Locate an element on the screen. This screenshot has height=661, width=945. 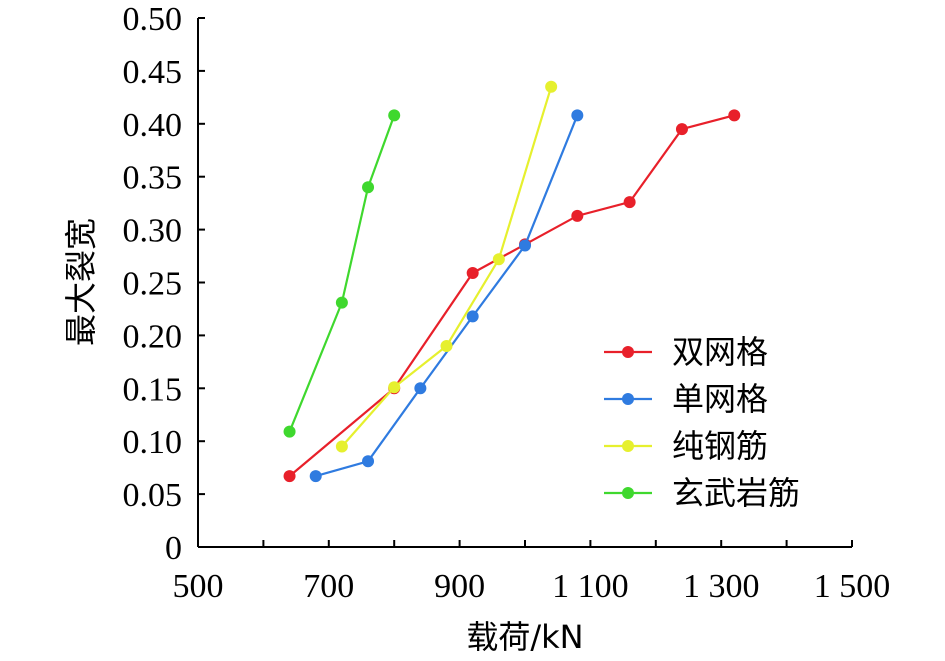
x-tick-label: 900 is located at coordinates (459, 586).